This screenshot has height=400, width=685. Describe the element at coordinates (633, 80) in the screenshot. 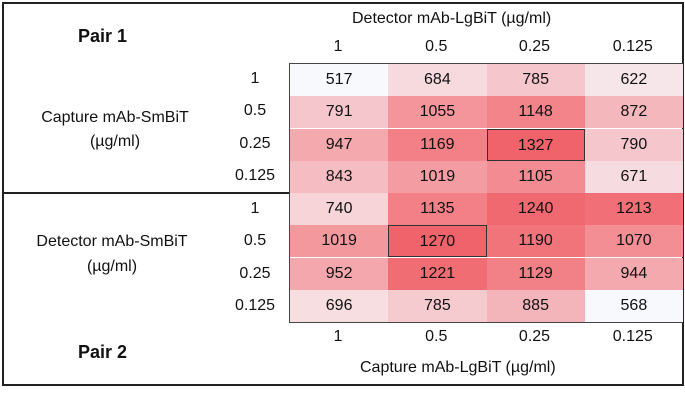

I see `heatmap-cell: 622` at that location.